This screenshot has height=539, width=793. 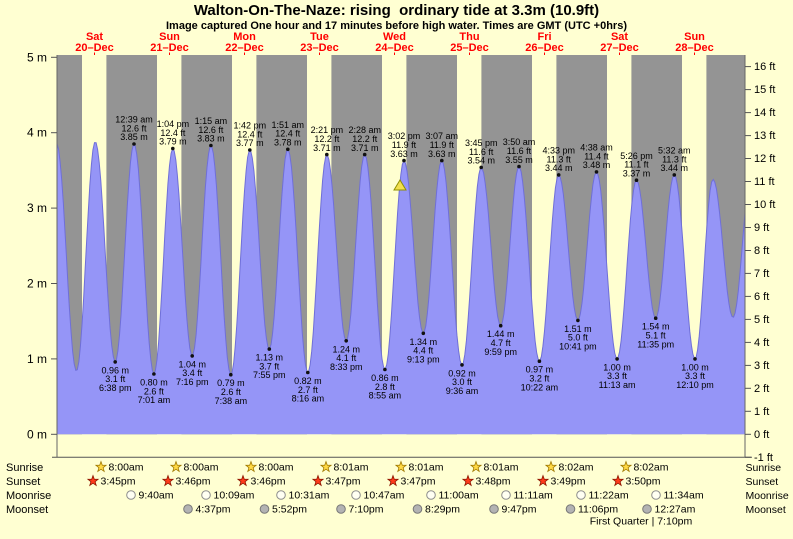 I want to click on astro-time: 7:10pm, so click(x=366, y=510).